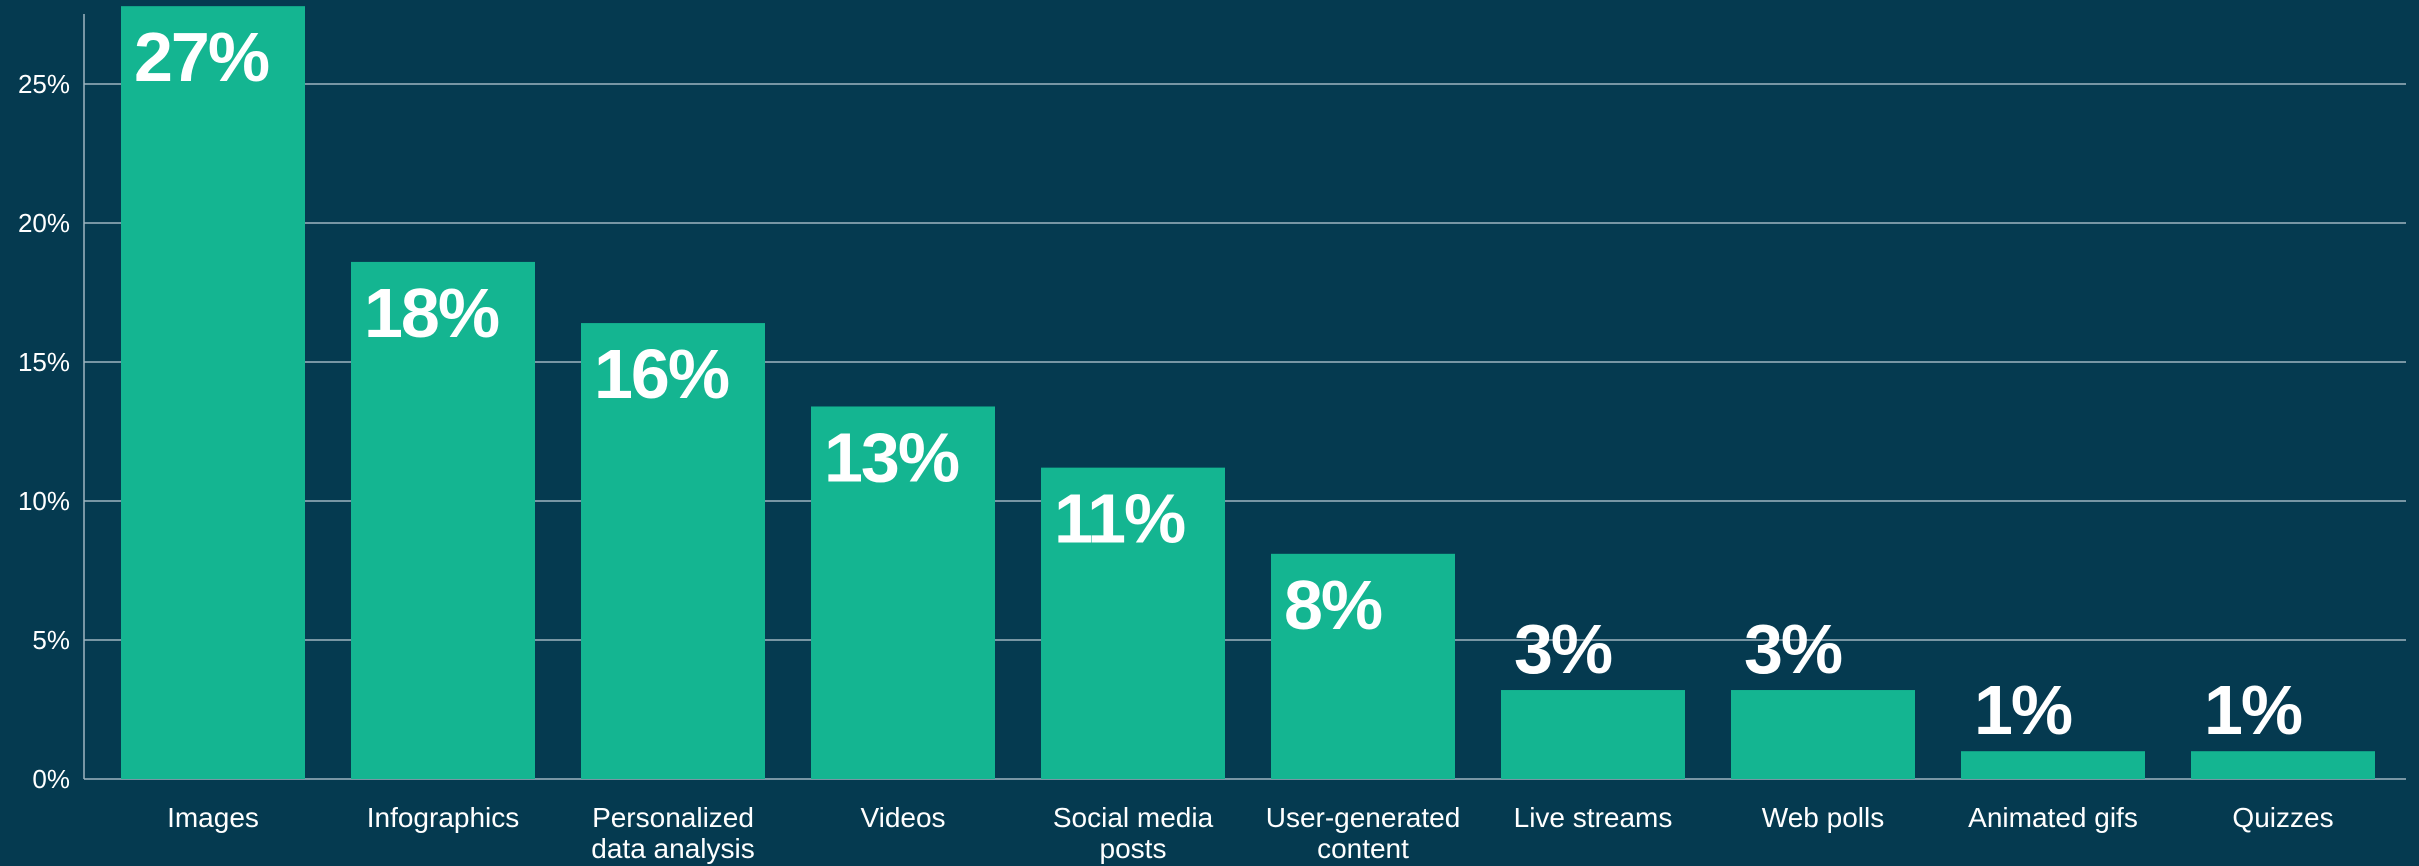 This screenshot has height=866, width=2419. What do you see at coordinates (891, 457) in the screenshot?
I see `data-label: 13%` at bounding box center [891, 457].